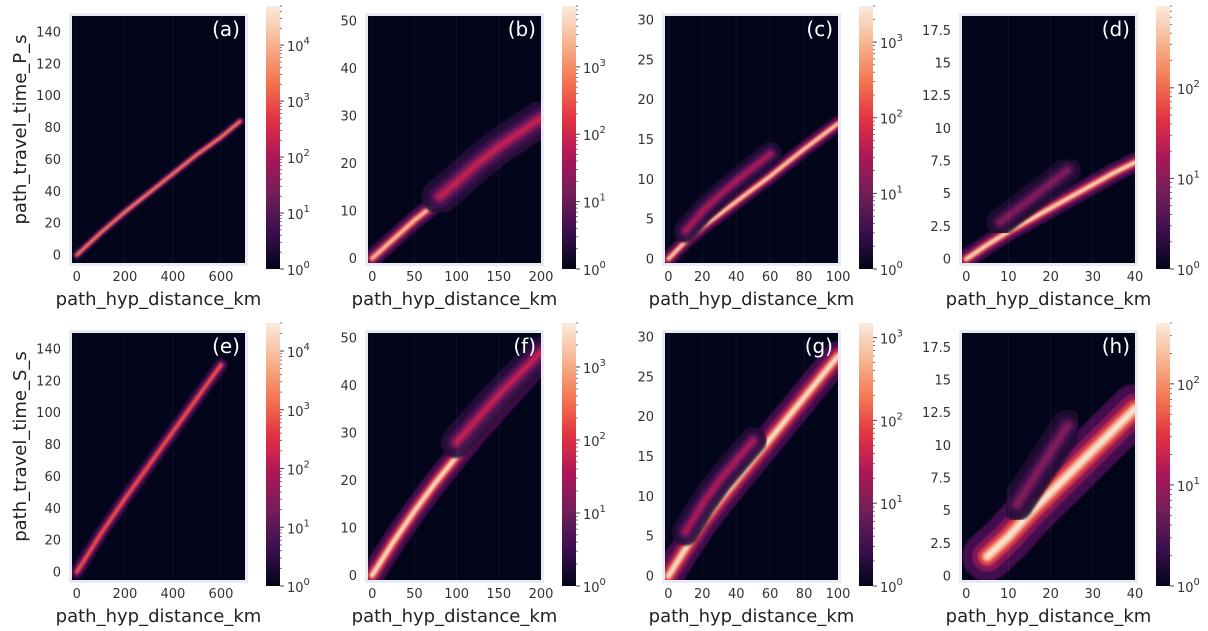 Image resolution: width=1208 pixels, height=631 pixels. What do you see at coordinates (1093, 594) in the screenshot?
I see `x-tick-label: 30` at bounding box center [1093, 594].